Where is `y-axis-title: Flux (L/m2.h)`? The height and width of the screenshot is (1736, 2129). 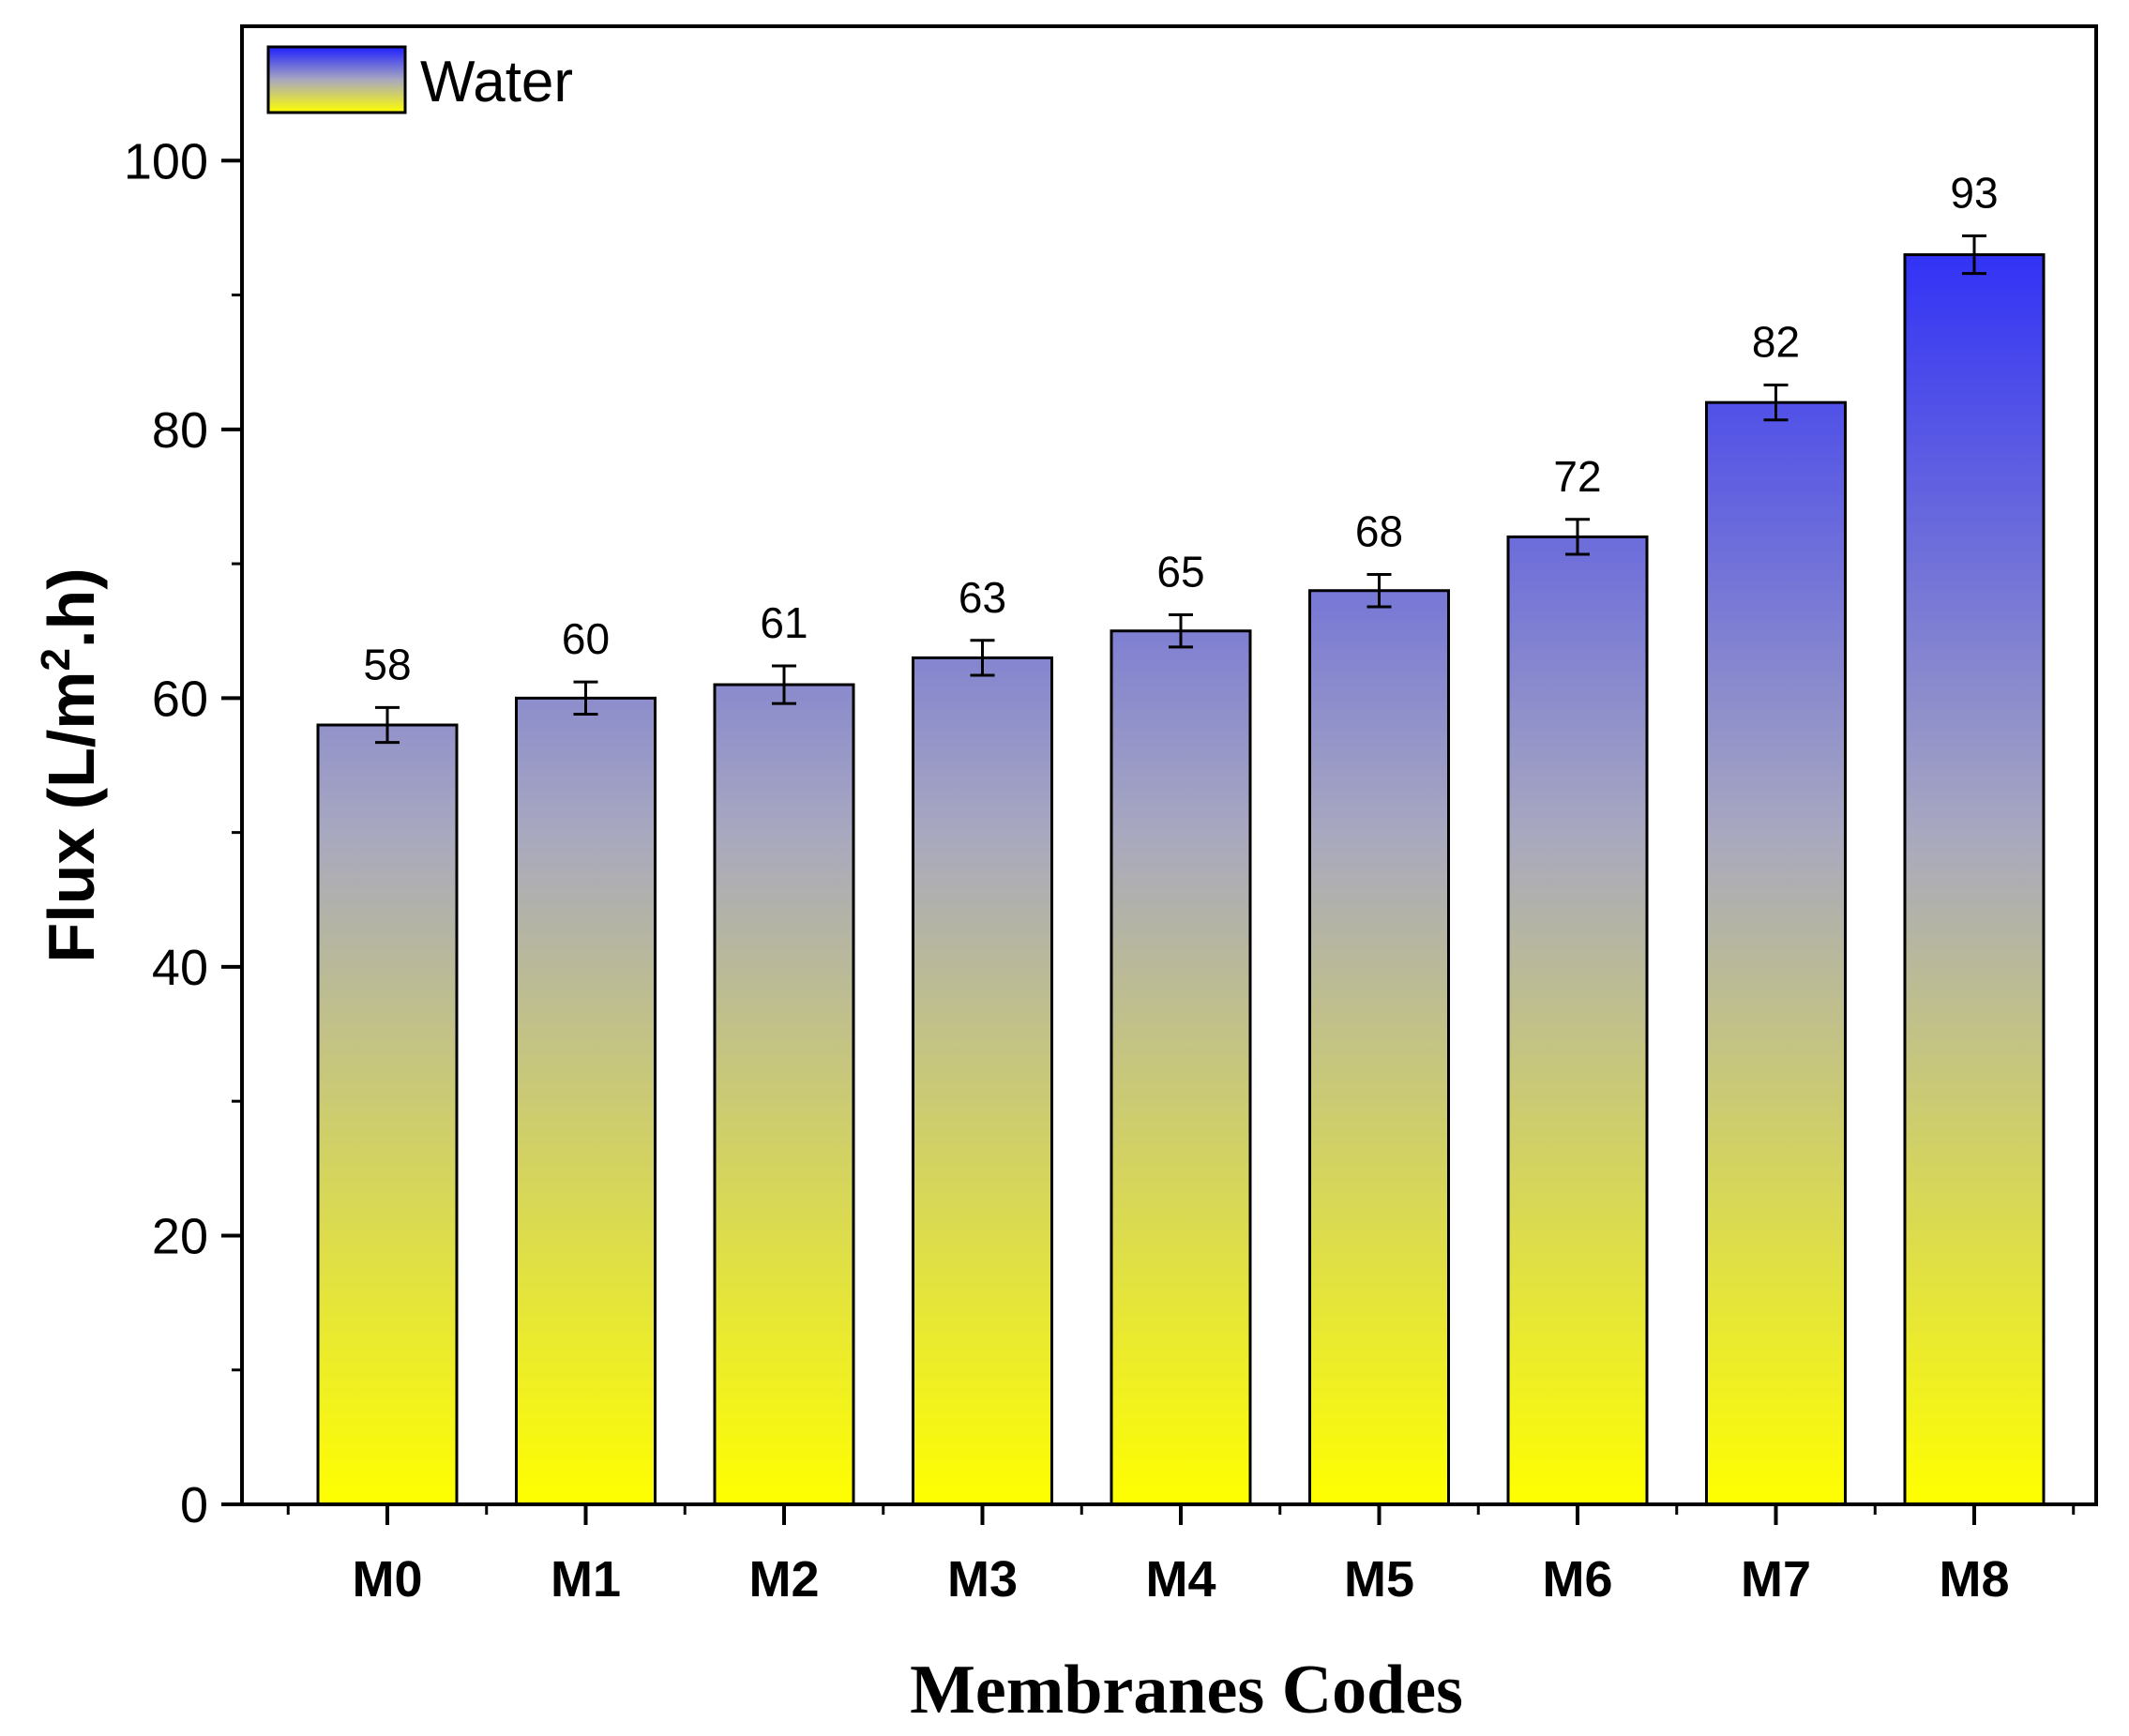 y-axis-title: Flux (L/m2.h) is located at coordinates (70, 764).